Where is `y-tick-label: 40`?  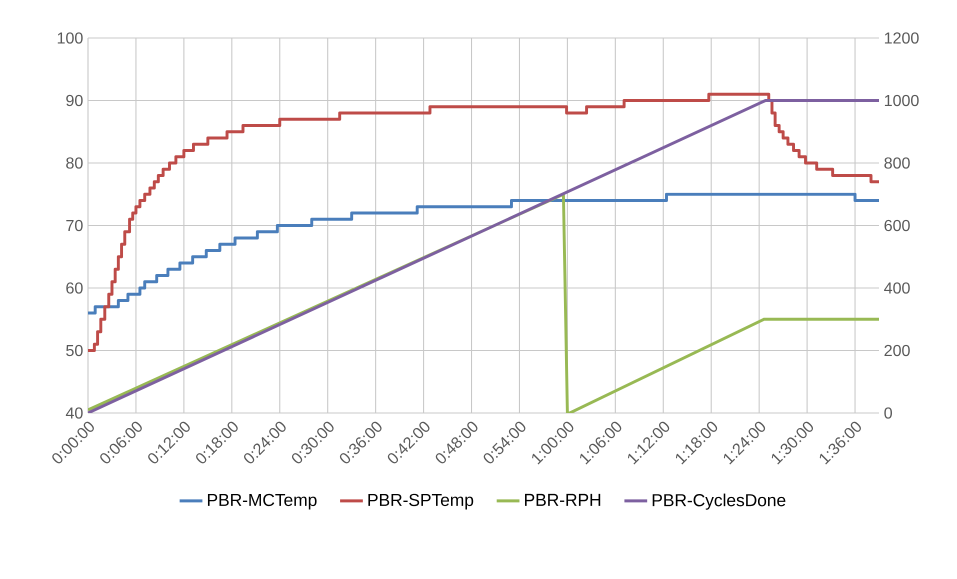 y-tick-label: 40 is located at coordinates (74, 413).